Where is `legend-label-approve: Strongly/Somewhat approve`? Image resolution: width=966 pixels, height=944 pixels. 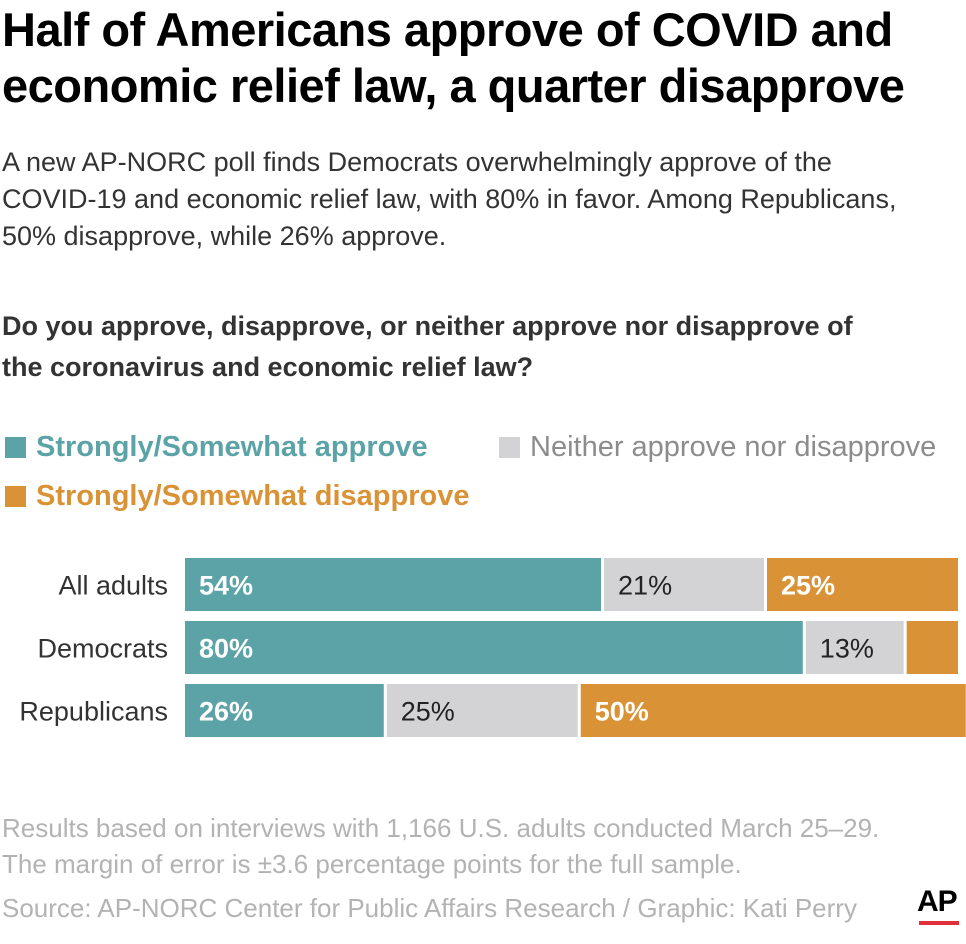 legend-label-approve: Strongly/Somewhat approve is located at coordinates (232, 447).